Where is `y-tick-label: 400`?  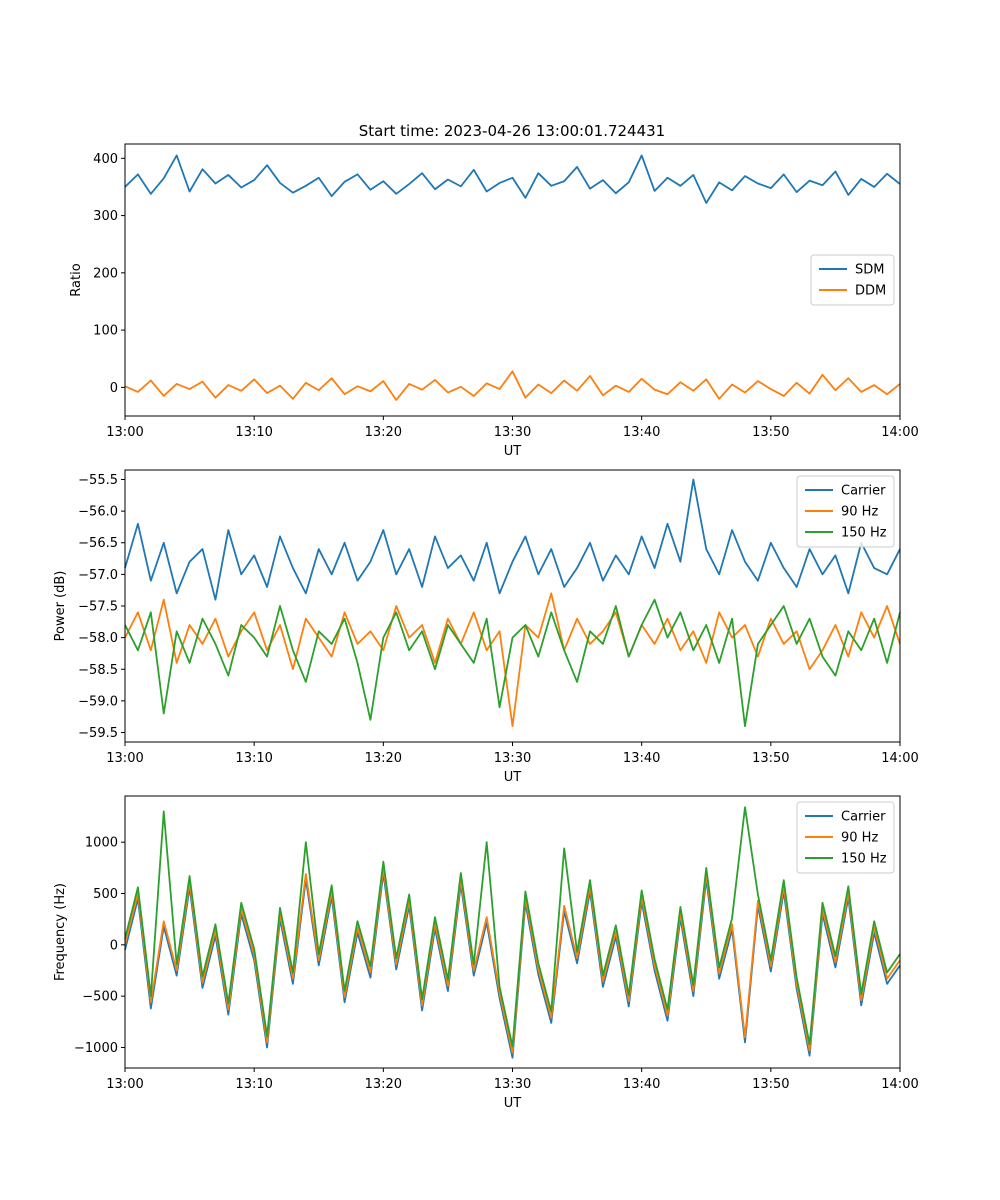 y-tick-label: 400 is located at coordinates (105, 159).